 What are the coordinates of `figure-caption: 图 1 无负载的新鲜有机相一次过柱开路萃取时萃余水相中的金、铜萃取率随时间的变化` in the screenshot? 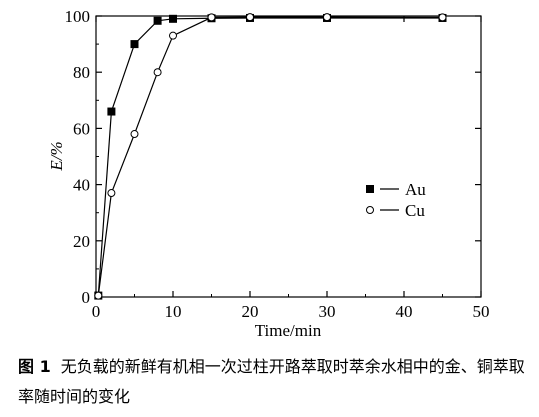 It's located at (273, 382).